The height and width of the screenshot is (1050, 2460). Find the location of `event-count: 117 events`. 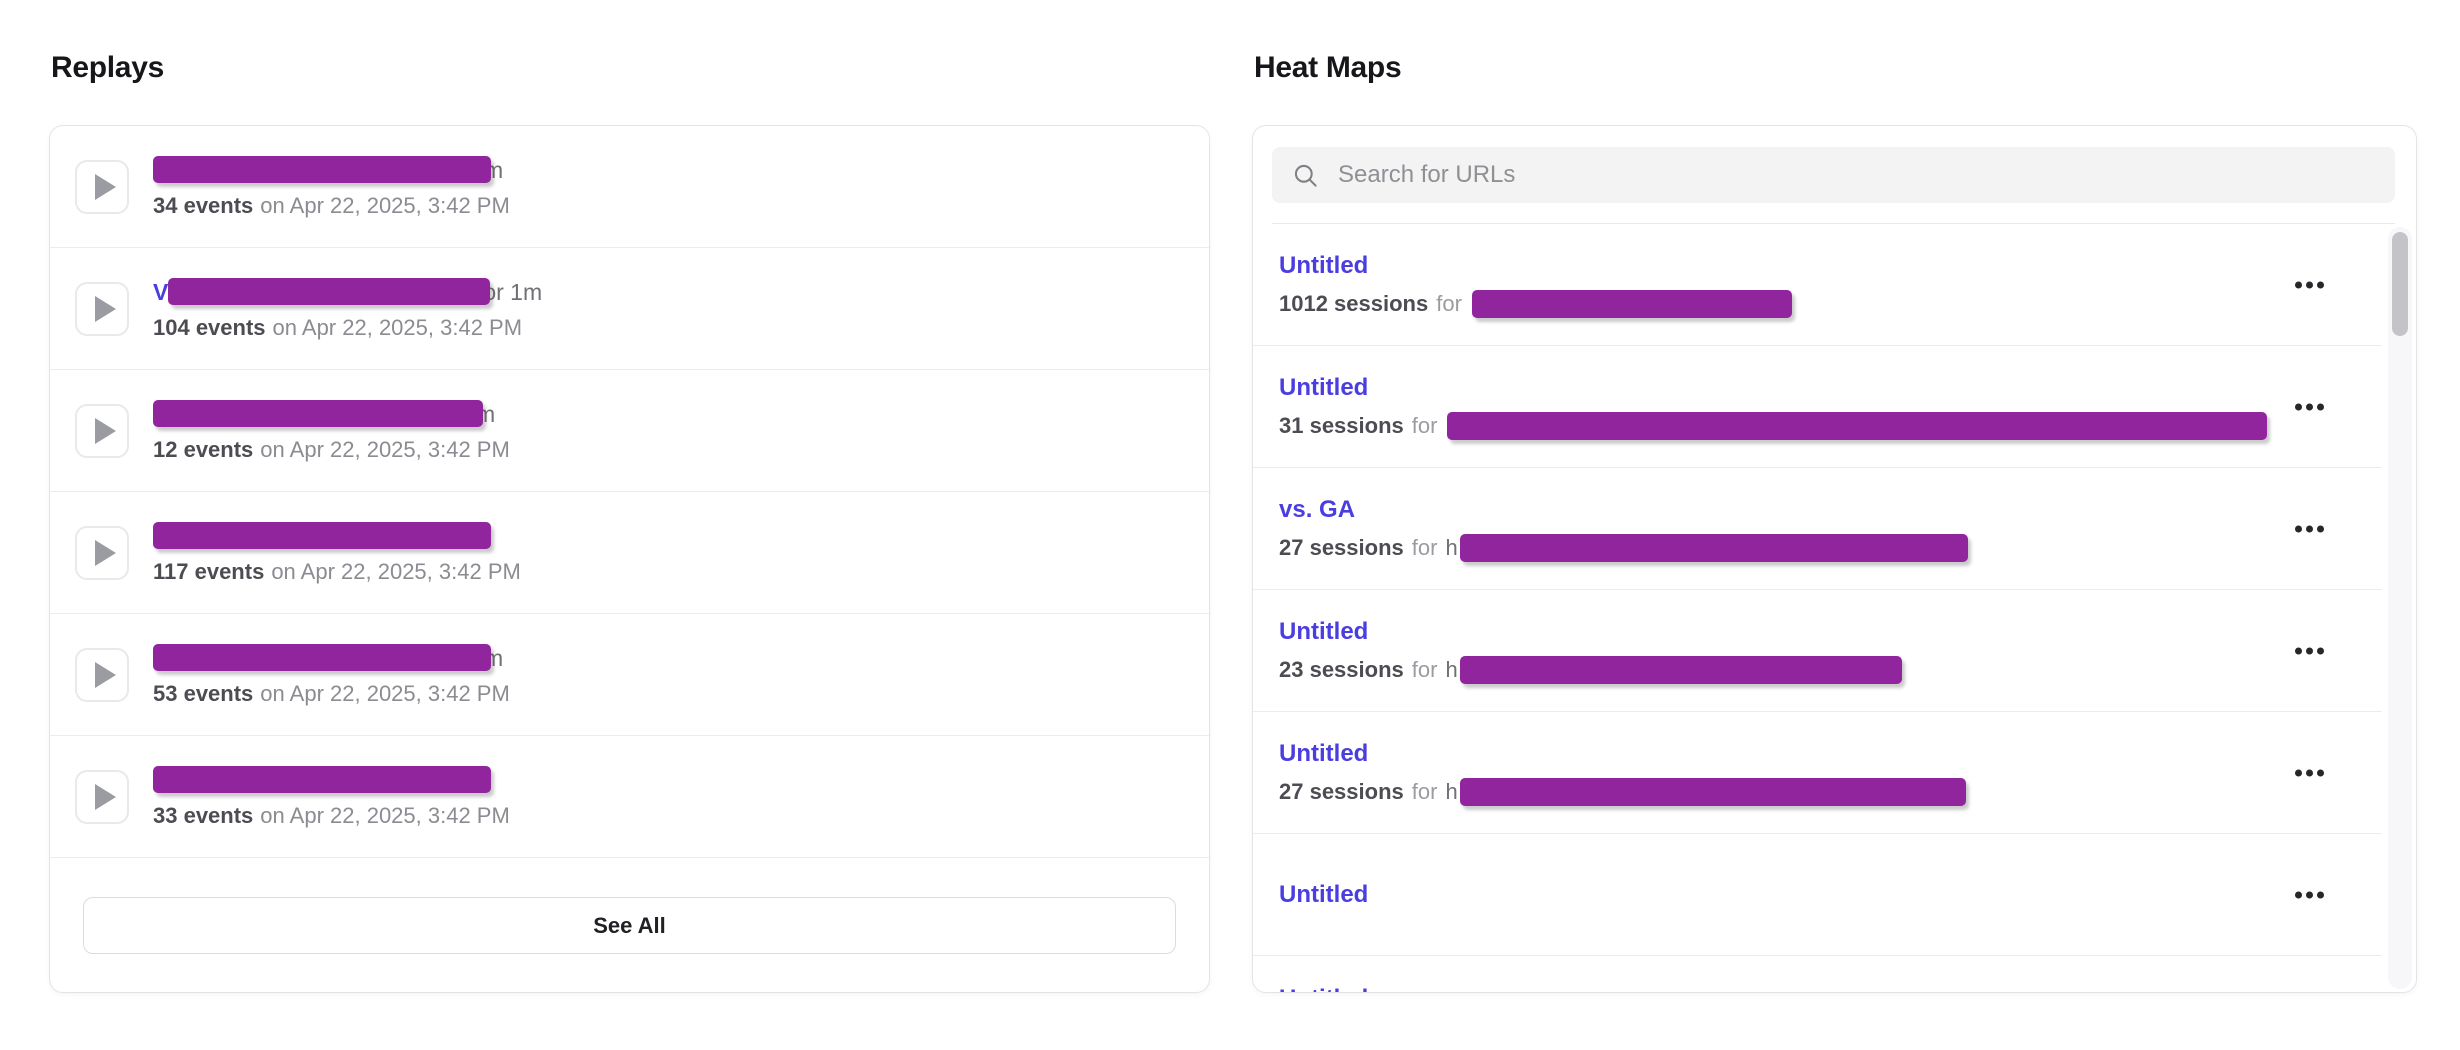

event-count: 117 events is located at coordinates (209, 571).